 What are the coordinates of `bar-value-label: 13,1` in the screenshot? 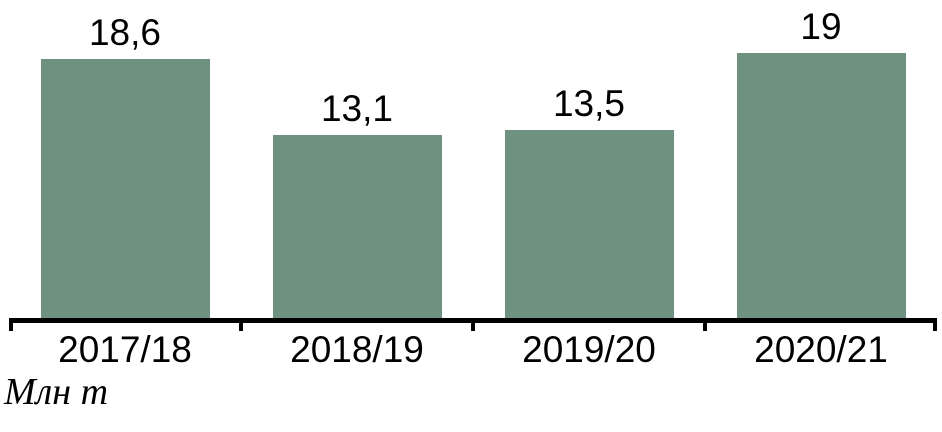 It's located at (356, 108).